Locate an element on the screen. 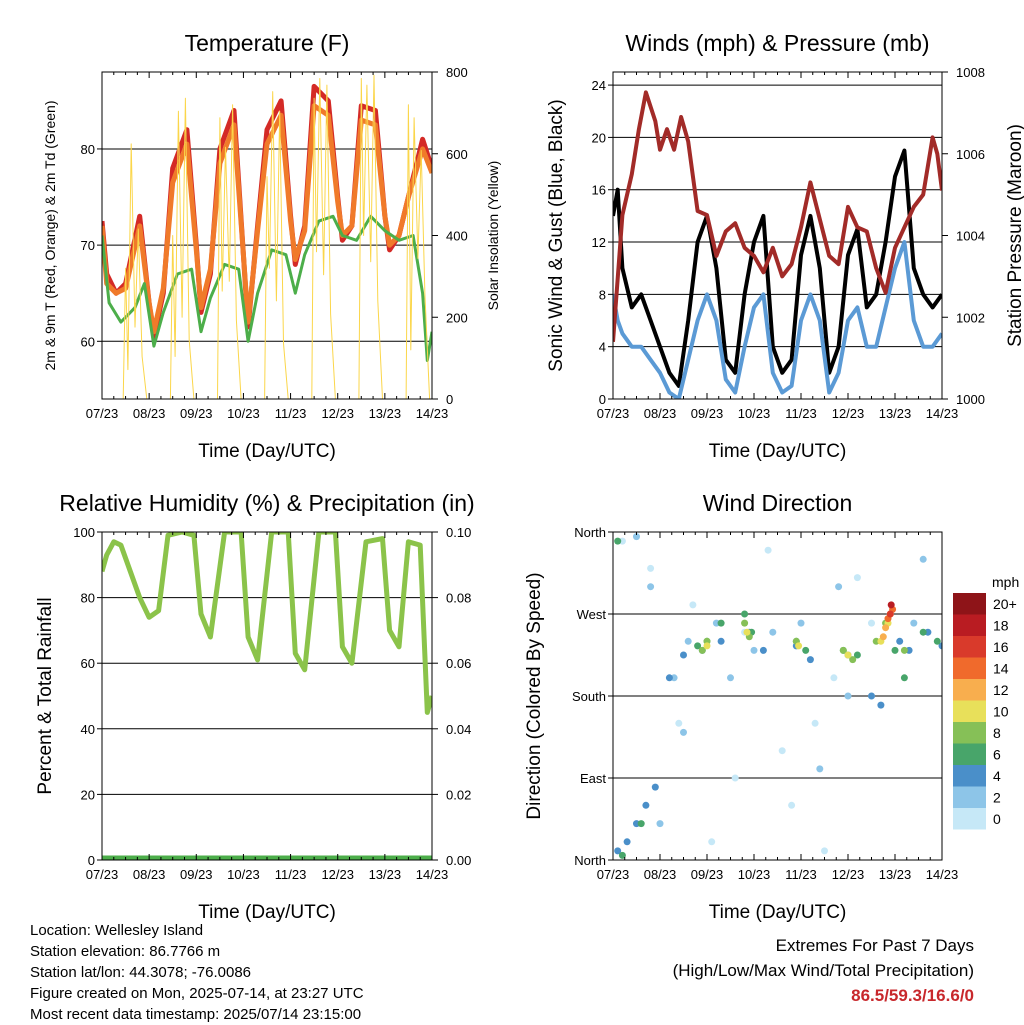 Image resolution: width=1024 pixels, height=1025 pixels. y-tick-label: 8 is located at coordinates (602, 294).